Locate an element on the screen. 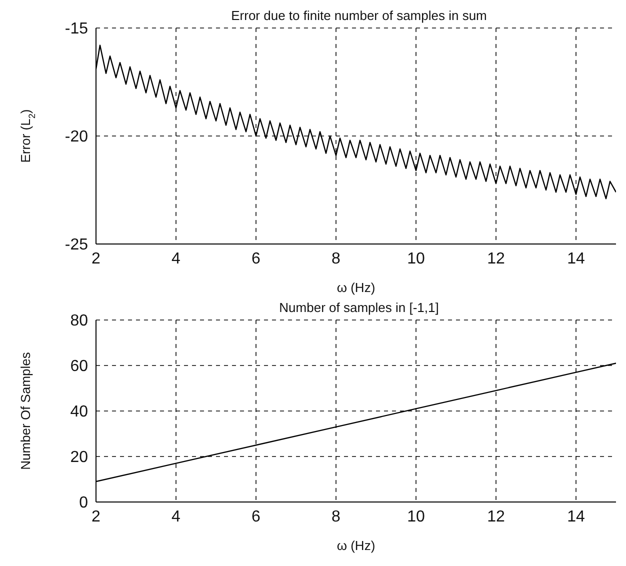 This screenshot has height=566, width=626. y-tick-label: -20 is located at coordinates (76, 137).